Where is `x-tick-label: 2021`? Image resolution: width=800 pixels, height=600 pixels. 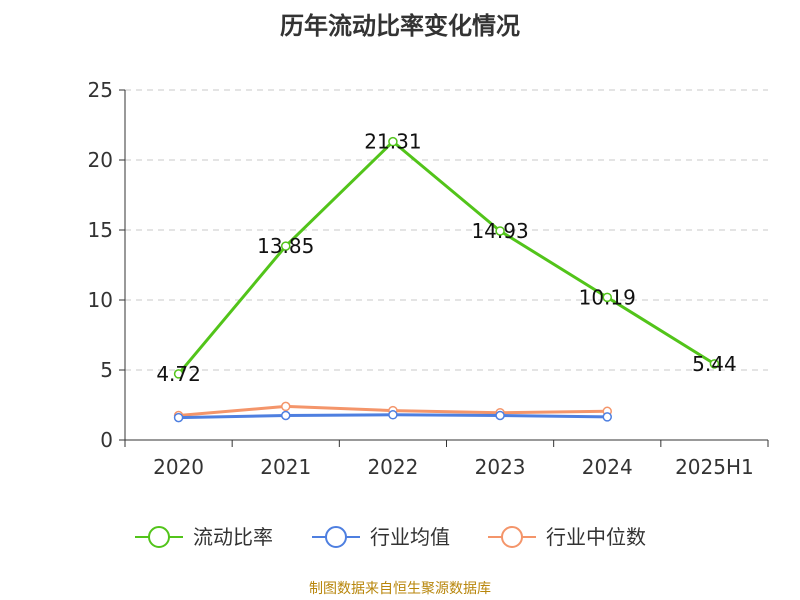
x-tick-label: 2021 is located at coordinates (285, 467).